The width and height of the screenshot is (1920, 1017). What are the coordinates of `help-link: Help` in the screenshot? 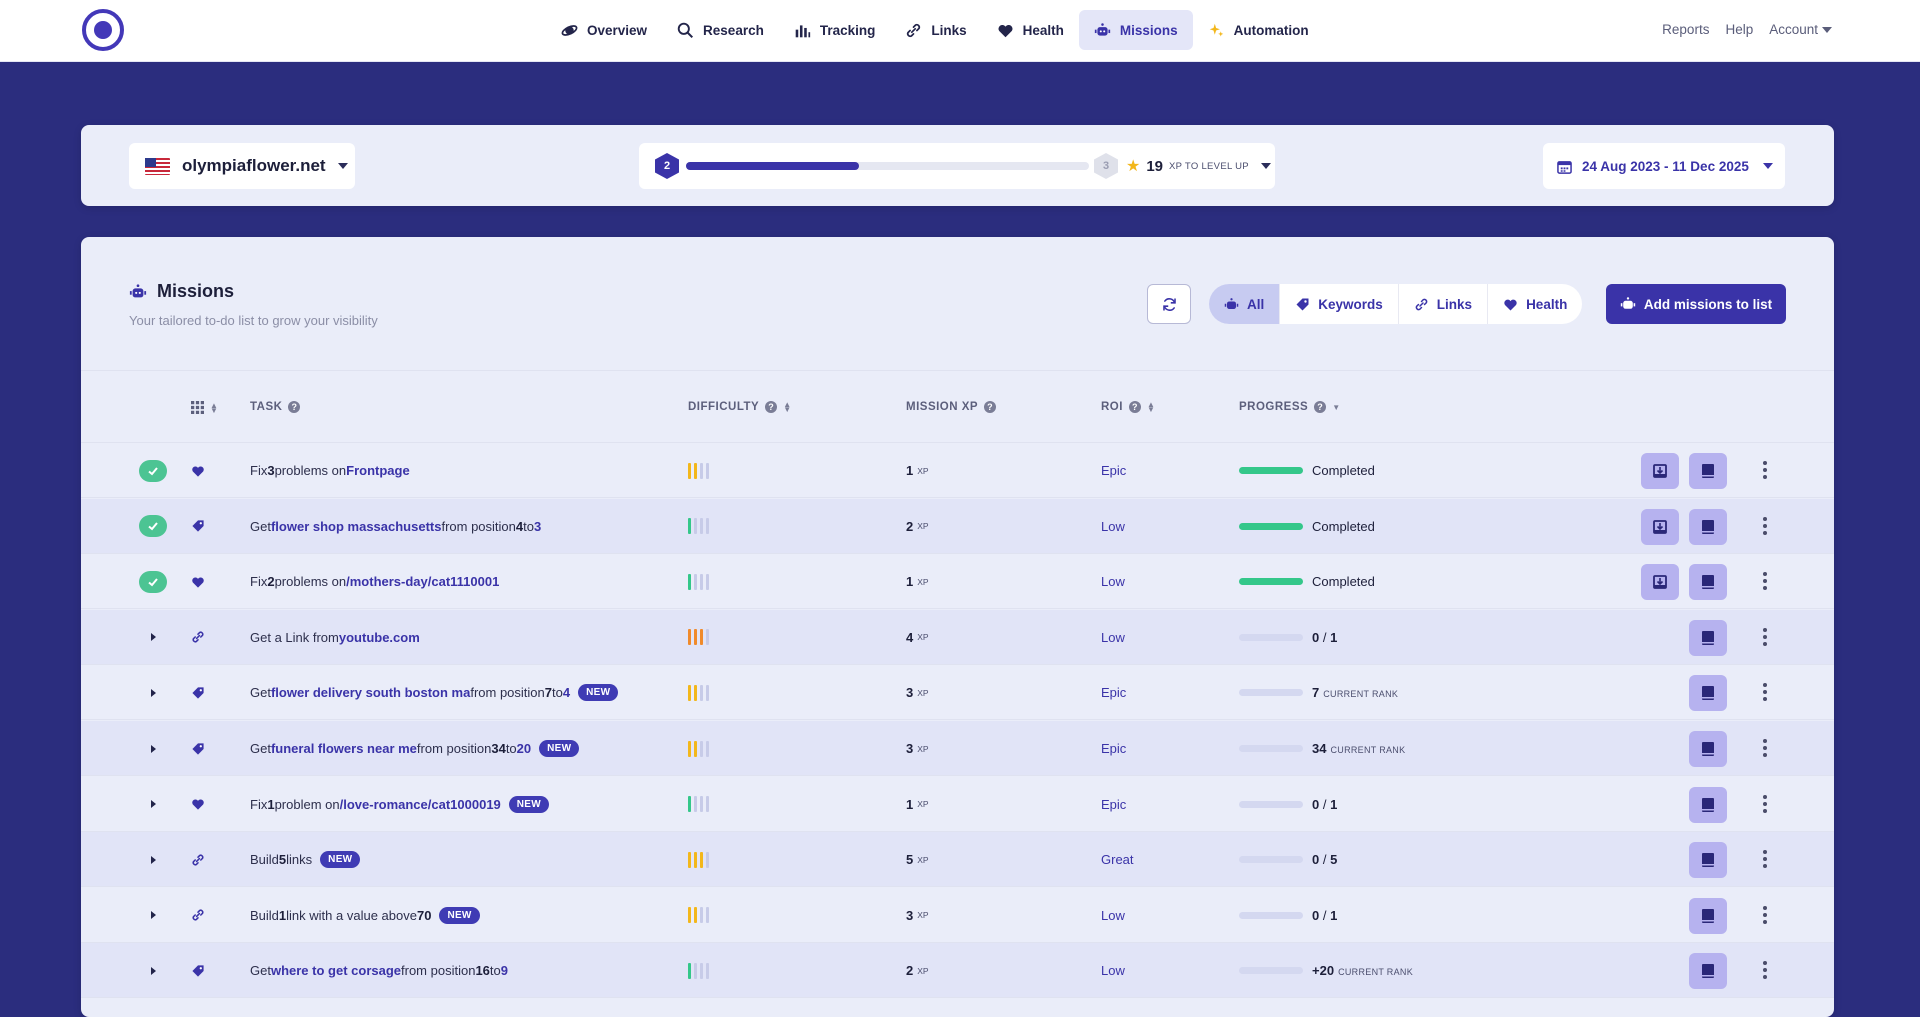 It's located at (1739, 29).